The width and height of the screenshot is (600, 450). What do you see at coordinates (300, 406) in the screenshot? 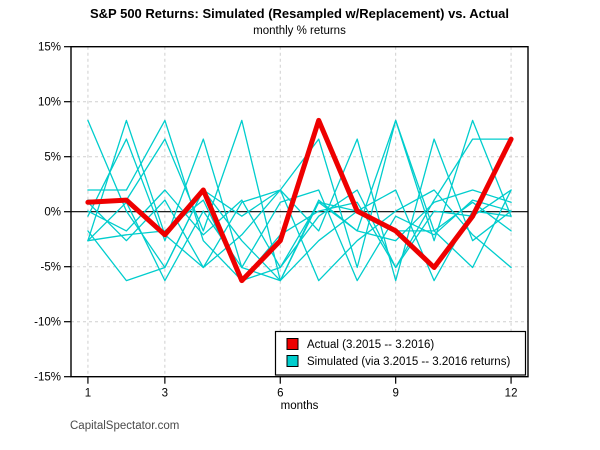
I see `x-axis-label: months` at bounding box center [300, 406].